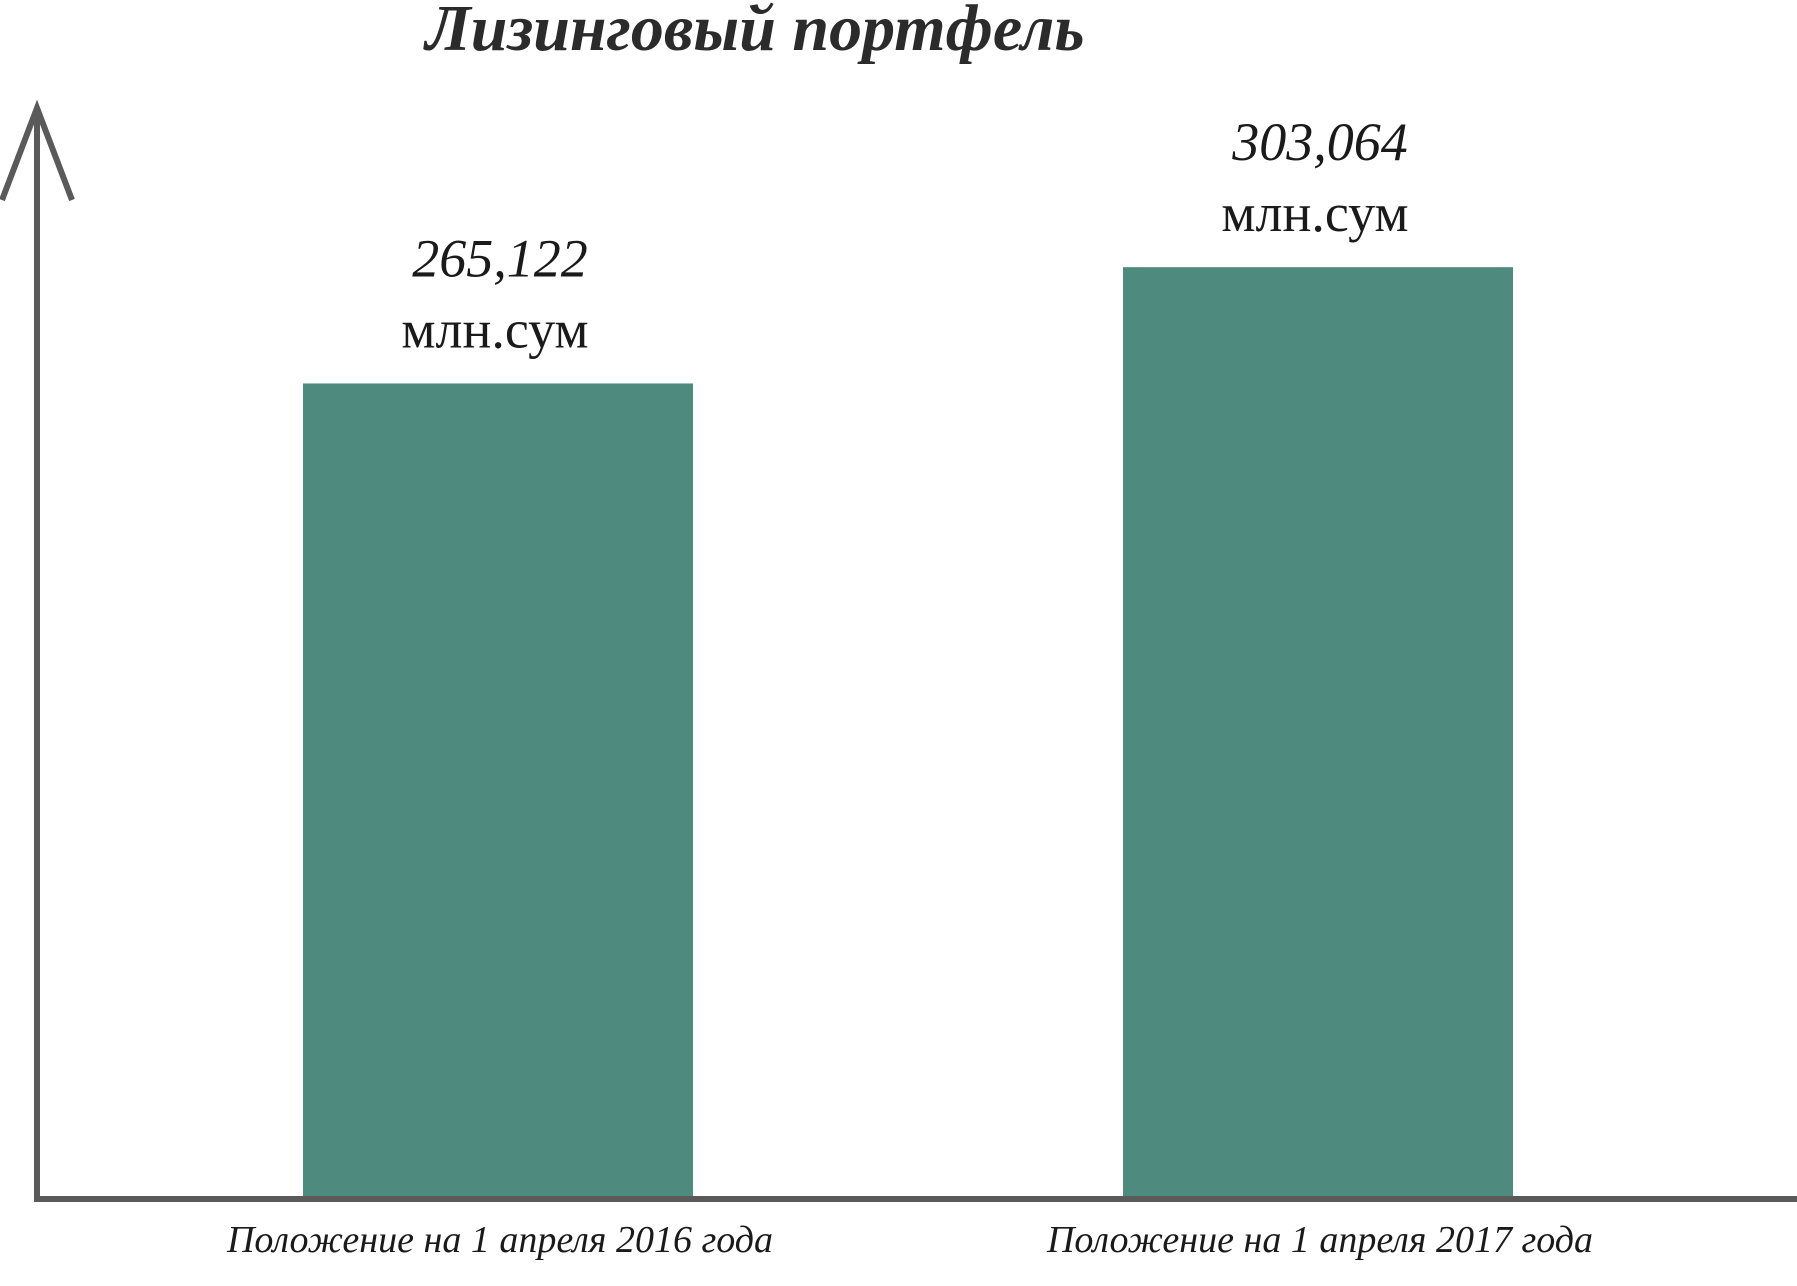 Image resolution: width=1797 pixels, height=1286 pixels. Describe the element at coordinates (753, 32) in the screenshot. I see `chart-title: Лизинговый портфель` at that location.